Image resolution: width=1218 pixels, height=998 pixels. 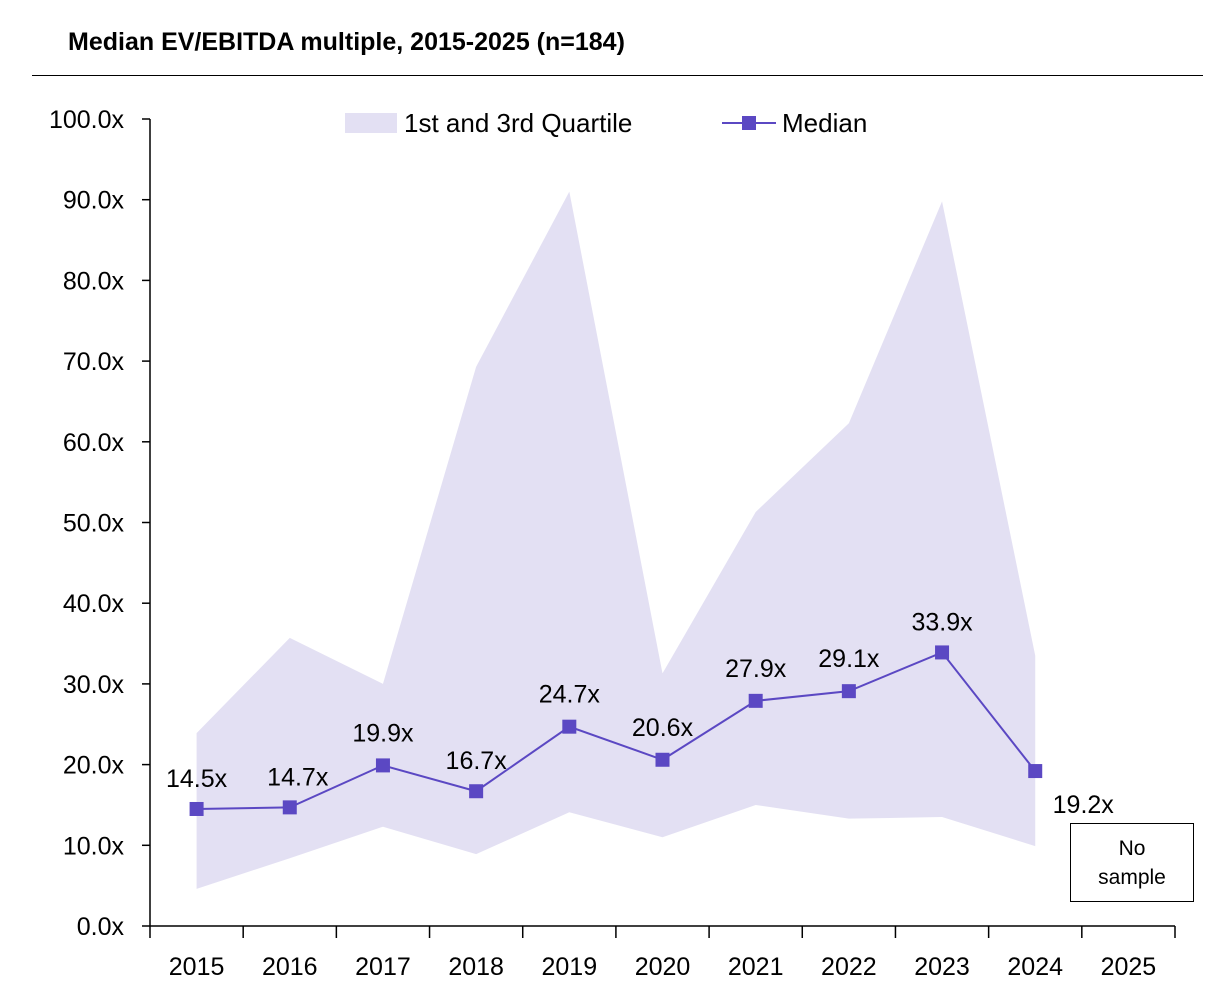 What do you see at coordinates (663, 728) in the screenshot?
I see `median-data-label: 20.6x` at bounding box center [663, 728].